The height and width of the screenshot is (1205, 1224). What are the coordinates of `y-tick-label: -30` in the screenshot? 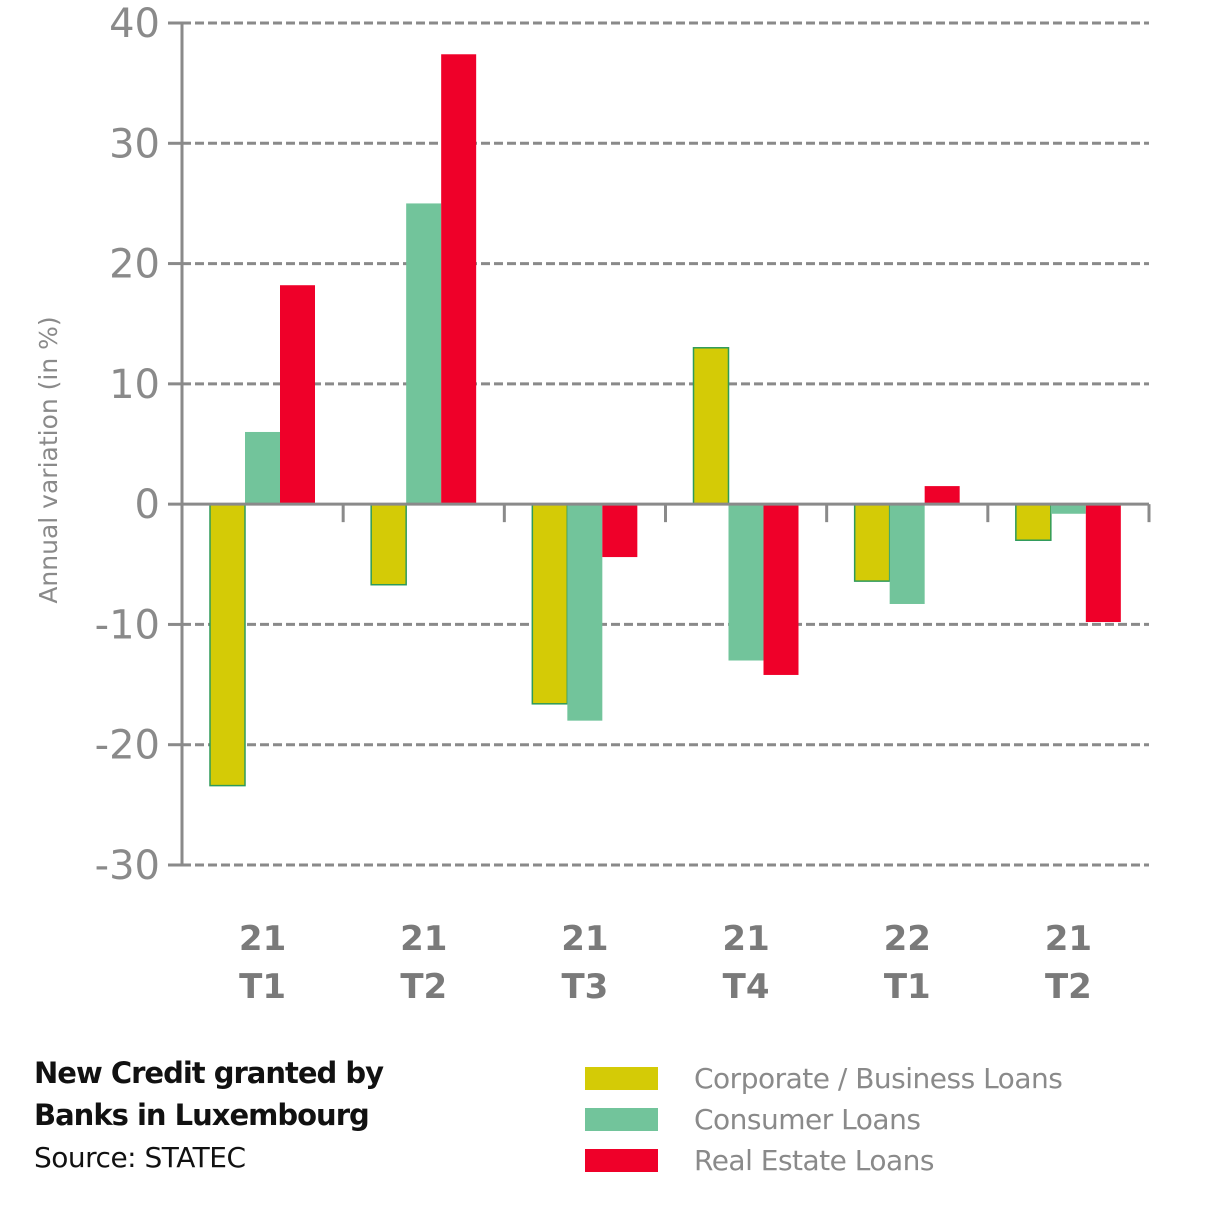 It's located at (127, 866).